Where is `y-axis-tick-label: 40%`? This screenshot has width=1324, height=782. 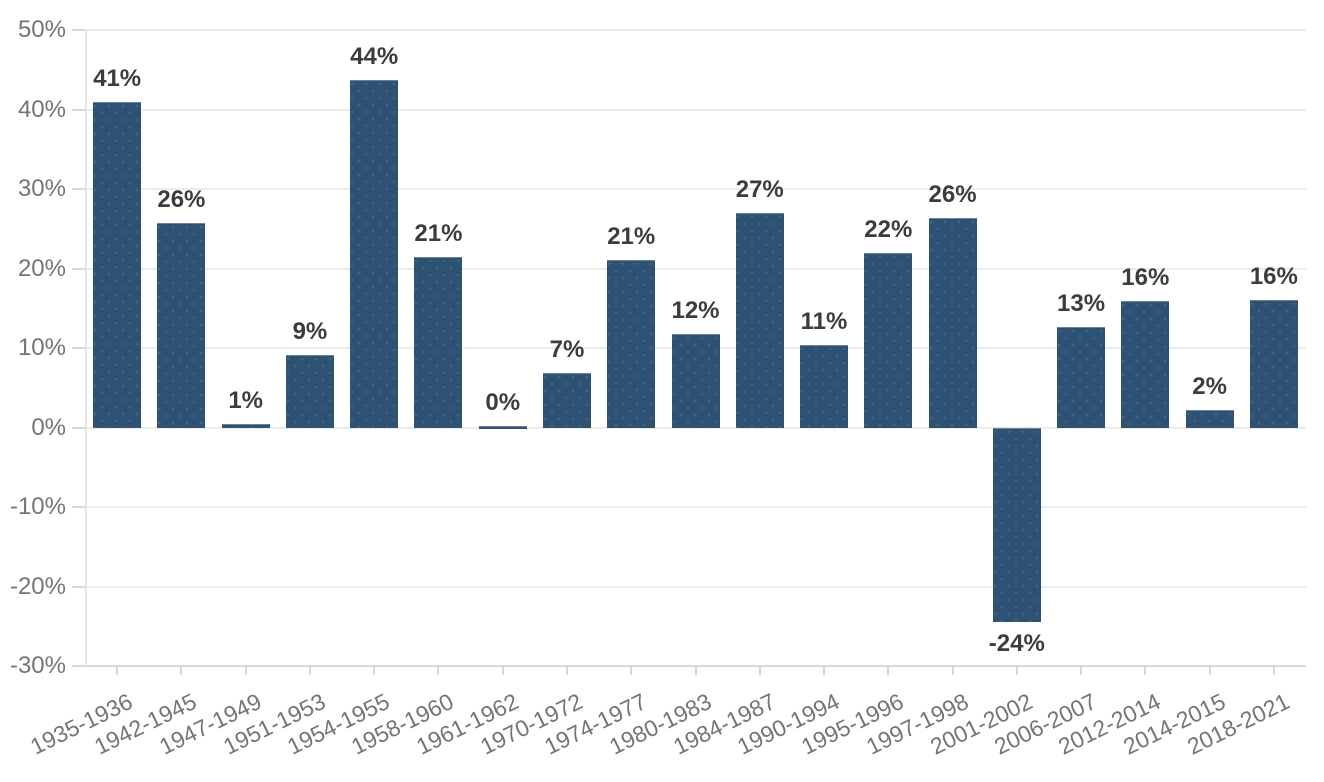 y-axis-tick-label: 40% is located at coordinates (41, 109).